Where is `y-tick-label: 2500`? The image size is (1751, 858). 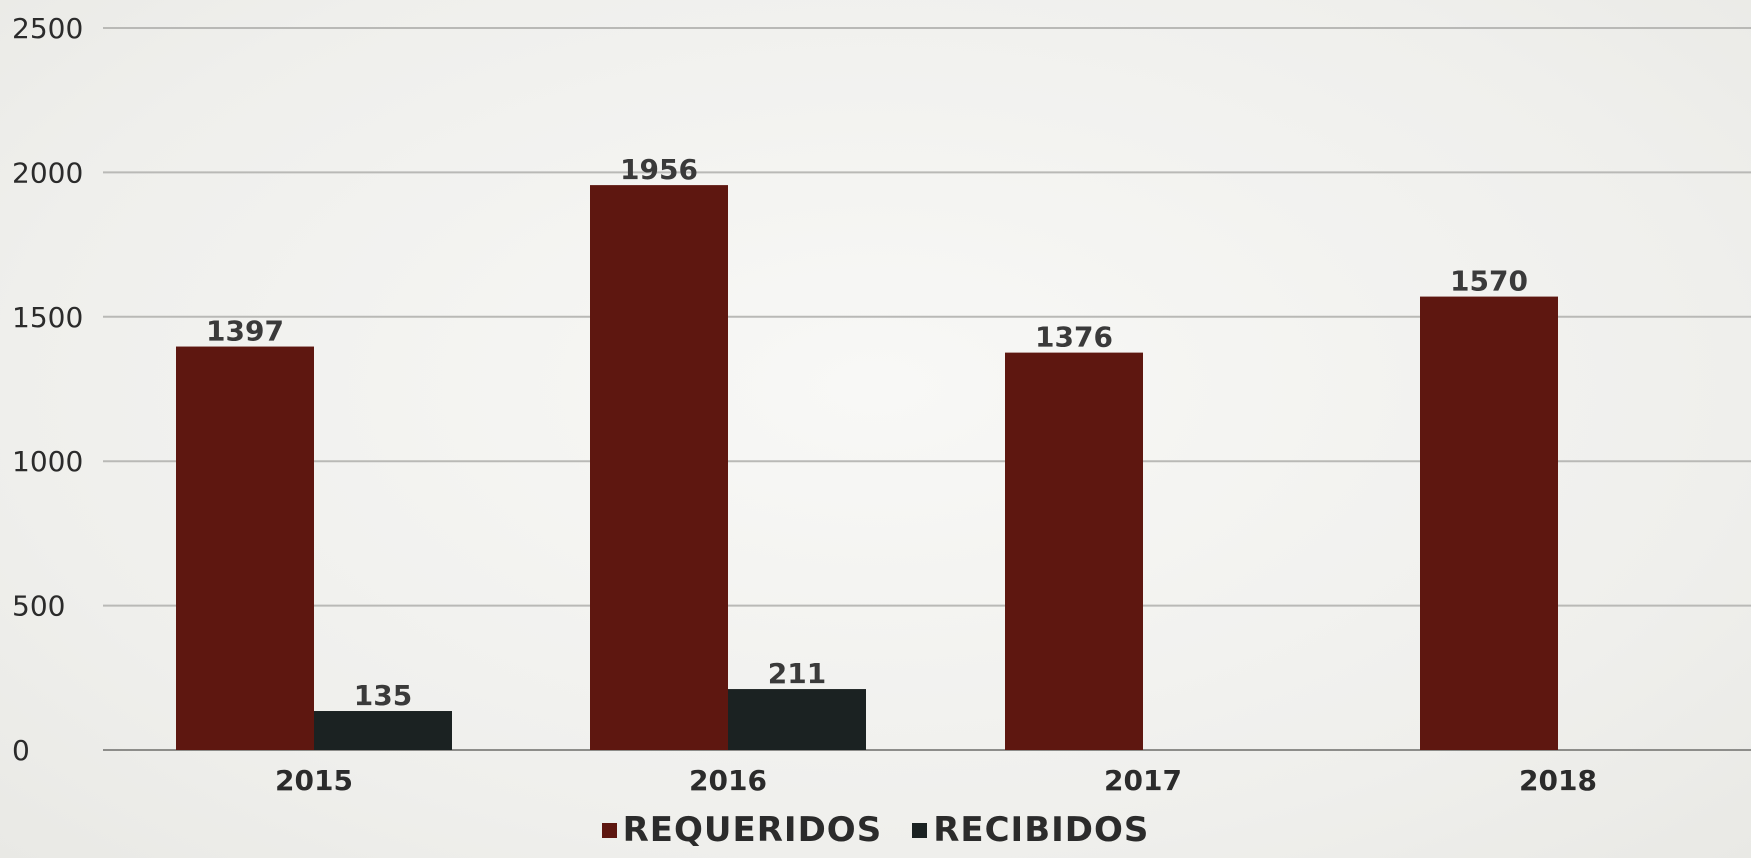
y-tick-label: 2500 is located at coordinates (47, 28).